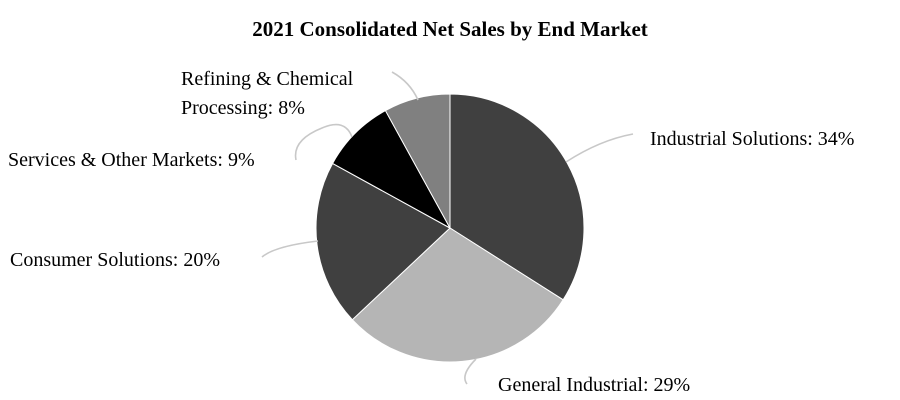 The height and width of the screenshot is (400, 900). I want to click on leader-line-industrial-solutions, so click(599, 148).